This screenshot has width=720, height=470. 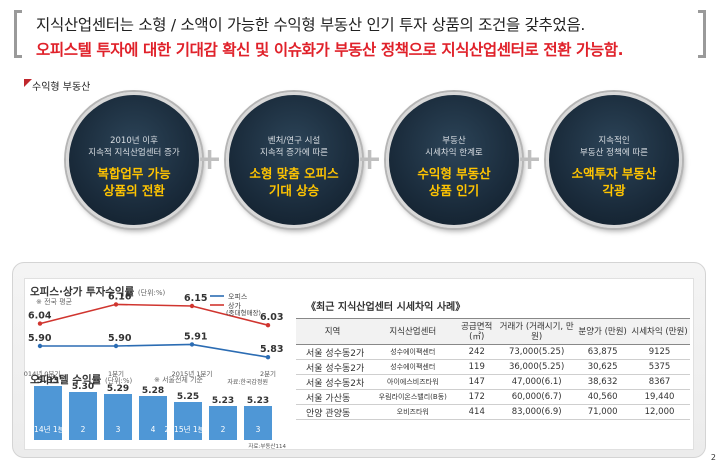 I want to click on chart2-unit: (단위:%), so click(x=118, y=381).